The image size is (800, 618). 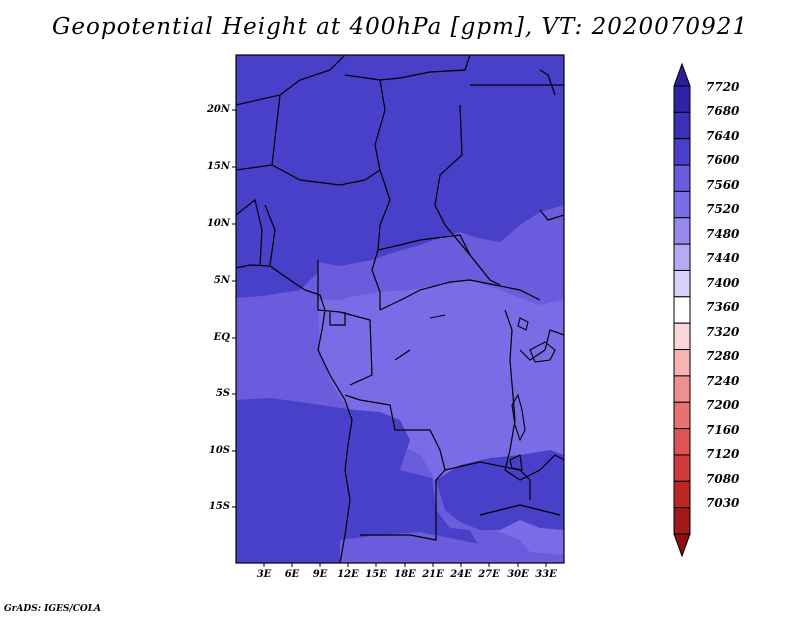 What do you see at coordinates (546, 574) in the screenshot?
I see `x-label-33e: 33E` at bounding box center [546, 574].